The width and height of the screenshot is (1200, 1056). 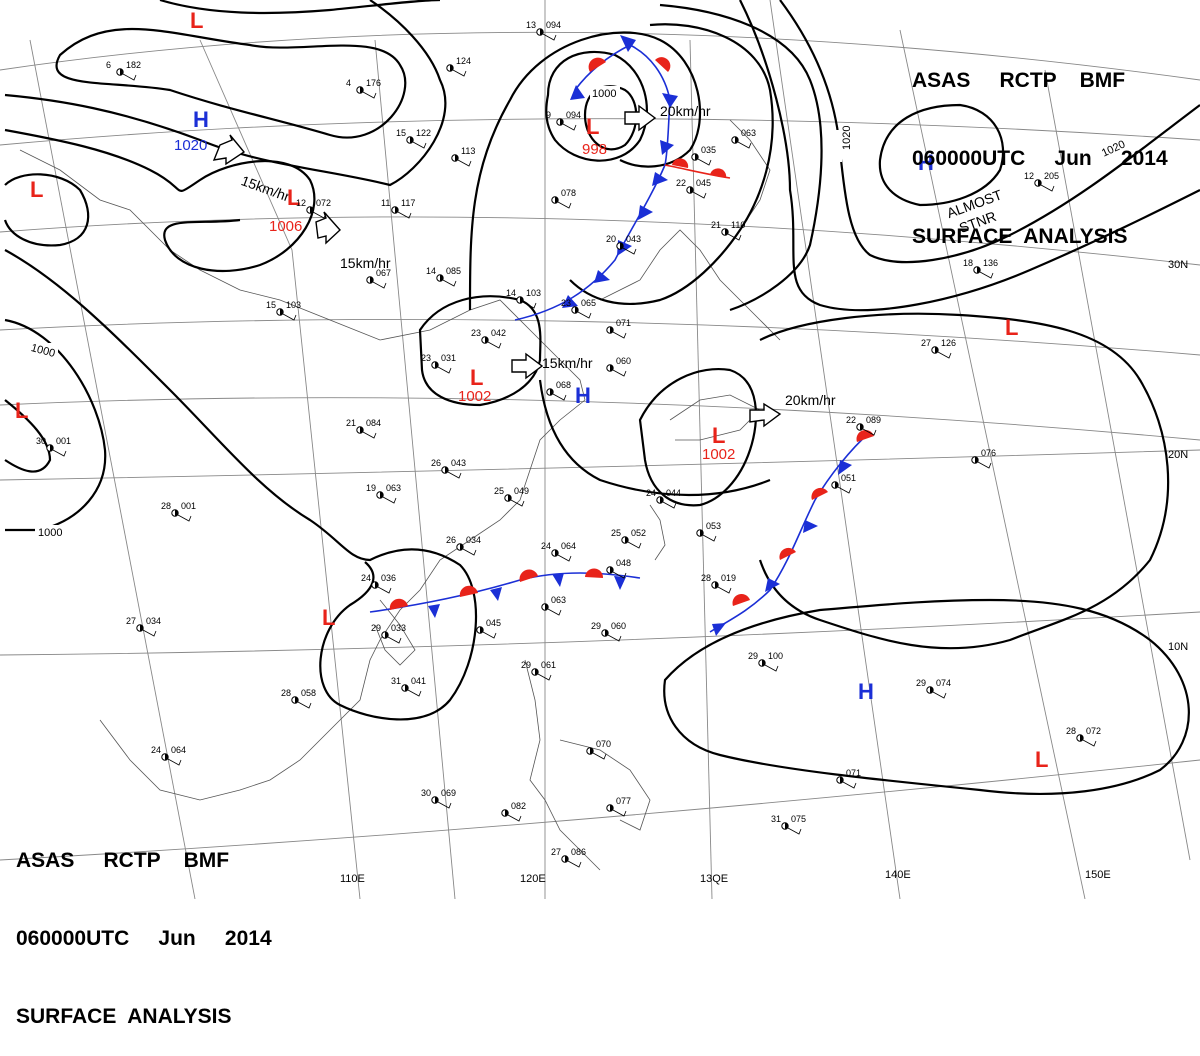 I want to click on isobar-label: 1020, so click(x=847, y=138).